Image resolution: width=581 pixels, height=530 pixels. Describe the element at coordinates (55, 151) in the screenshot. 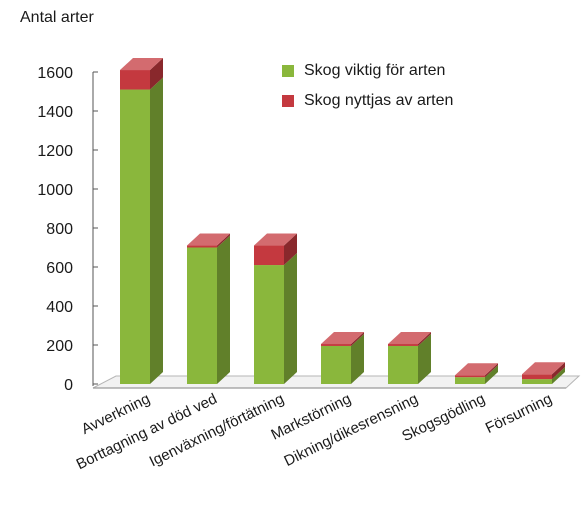

I see `y-tick-label: 1200` at that location.